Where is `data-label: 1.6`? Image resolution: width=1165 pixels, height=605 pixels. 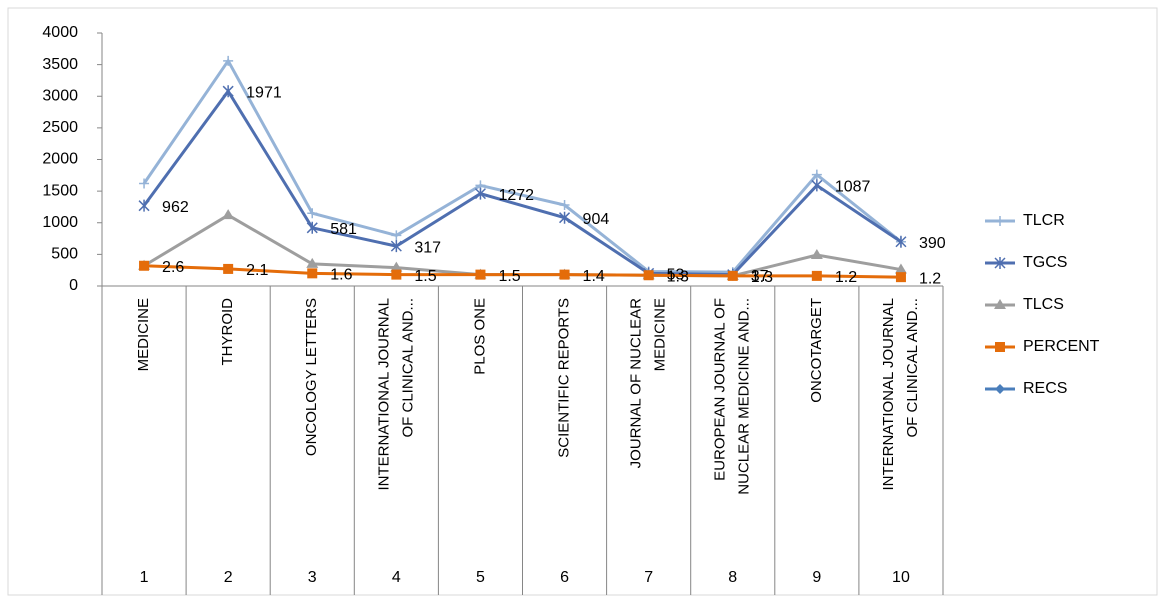
data-label: 1.6 is located at coordinates (341, 275).